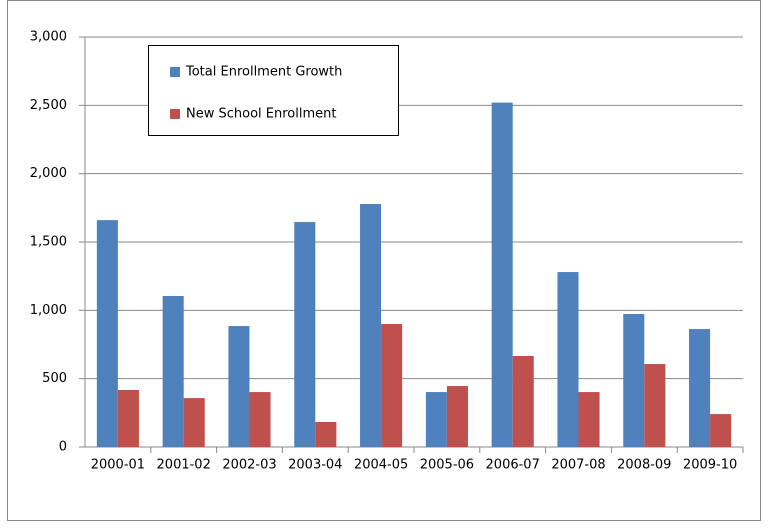 This screenshot has height=529, width=769. Describe the element at coordinates (184, 465) in the screenshot. I see `x-tick-label: 2001-02` at that location.